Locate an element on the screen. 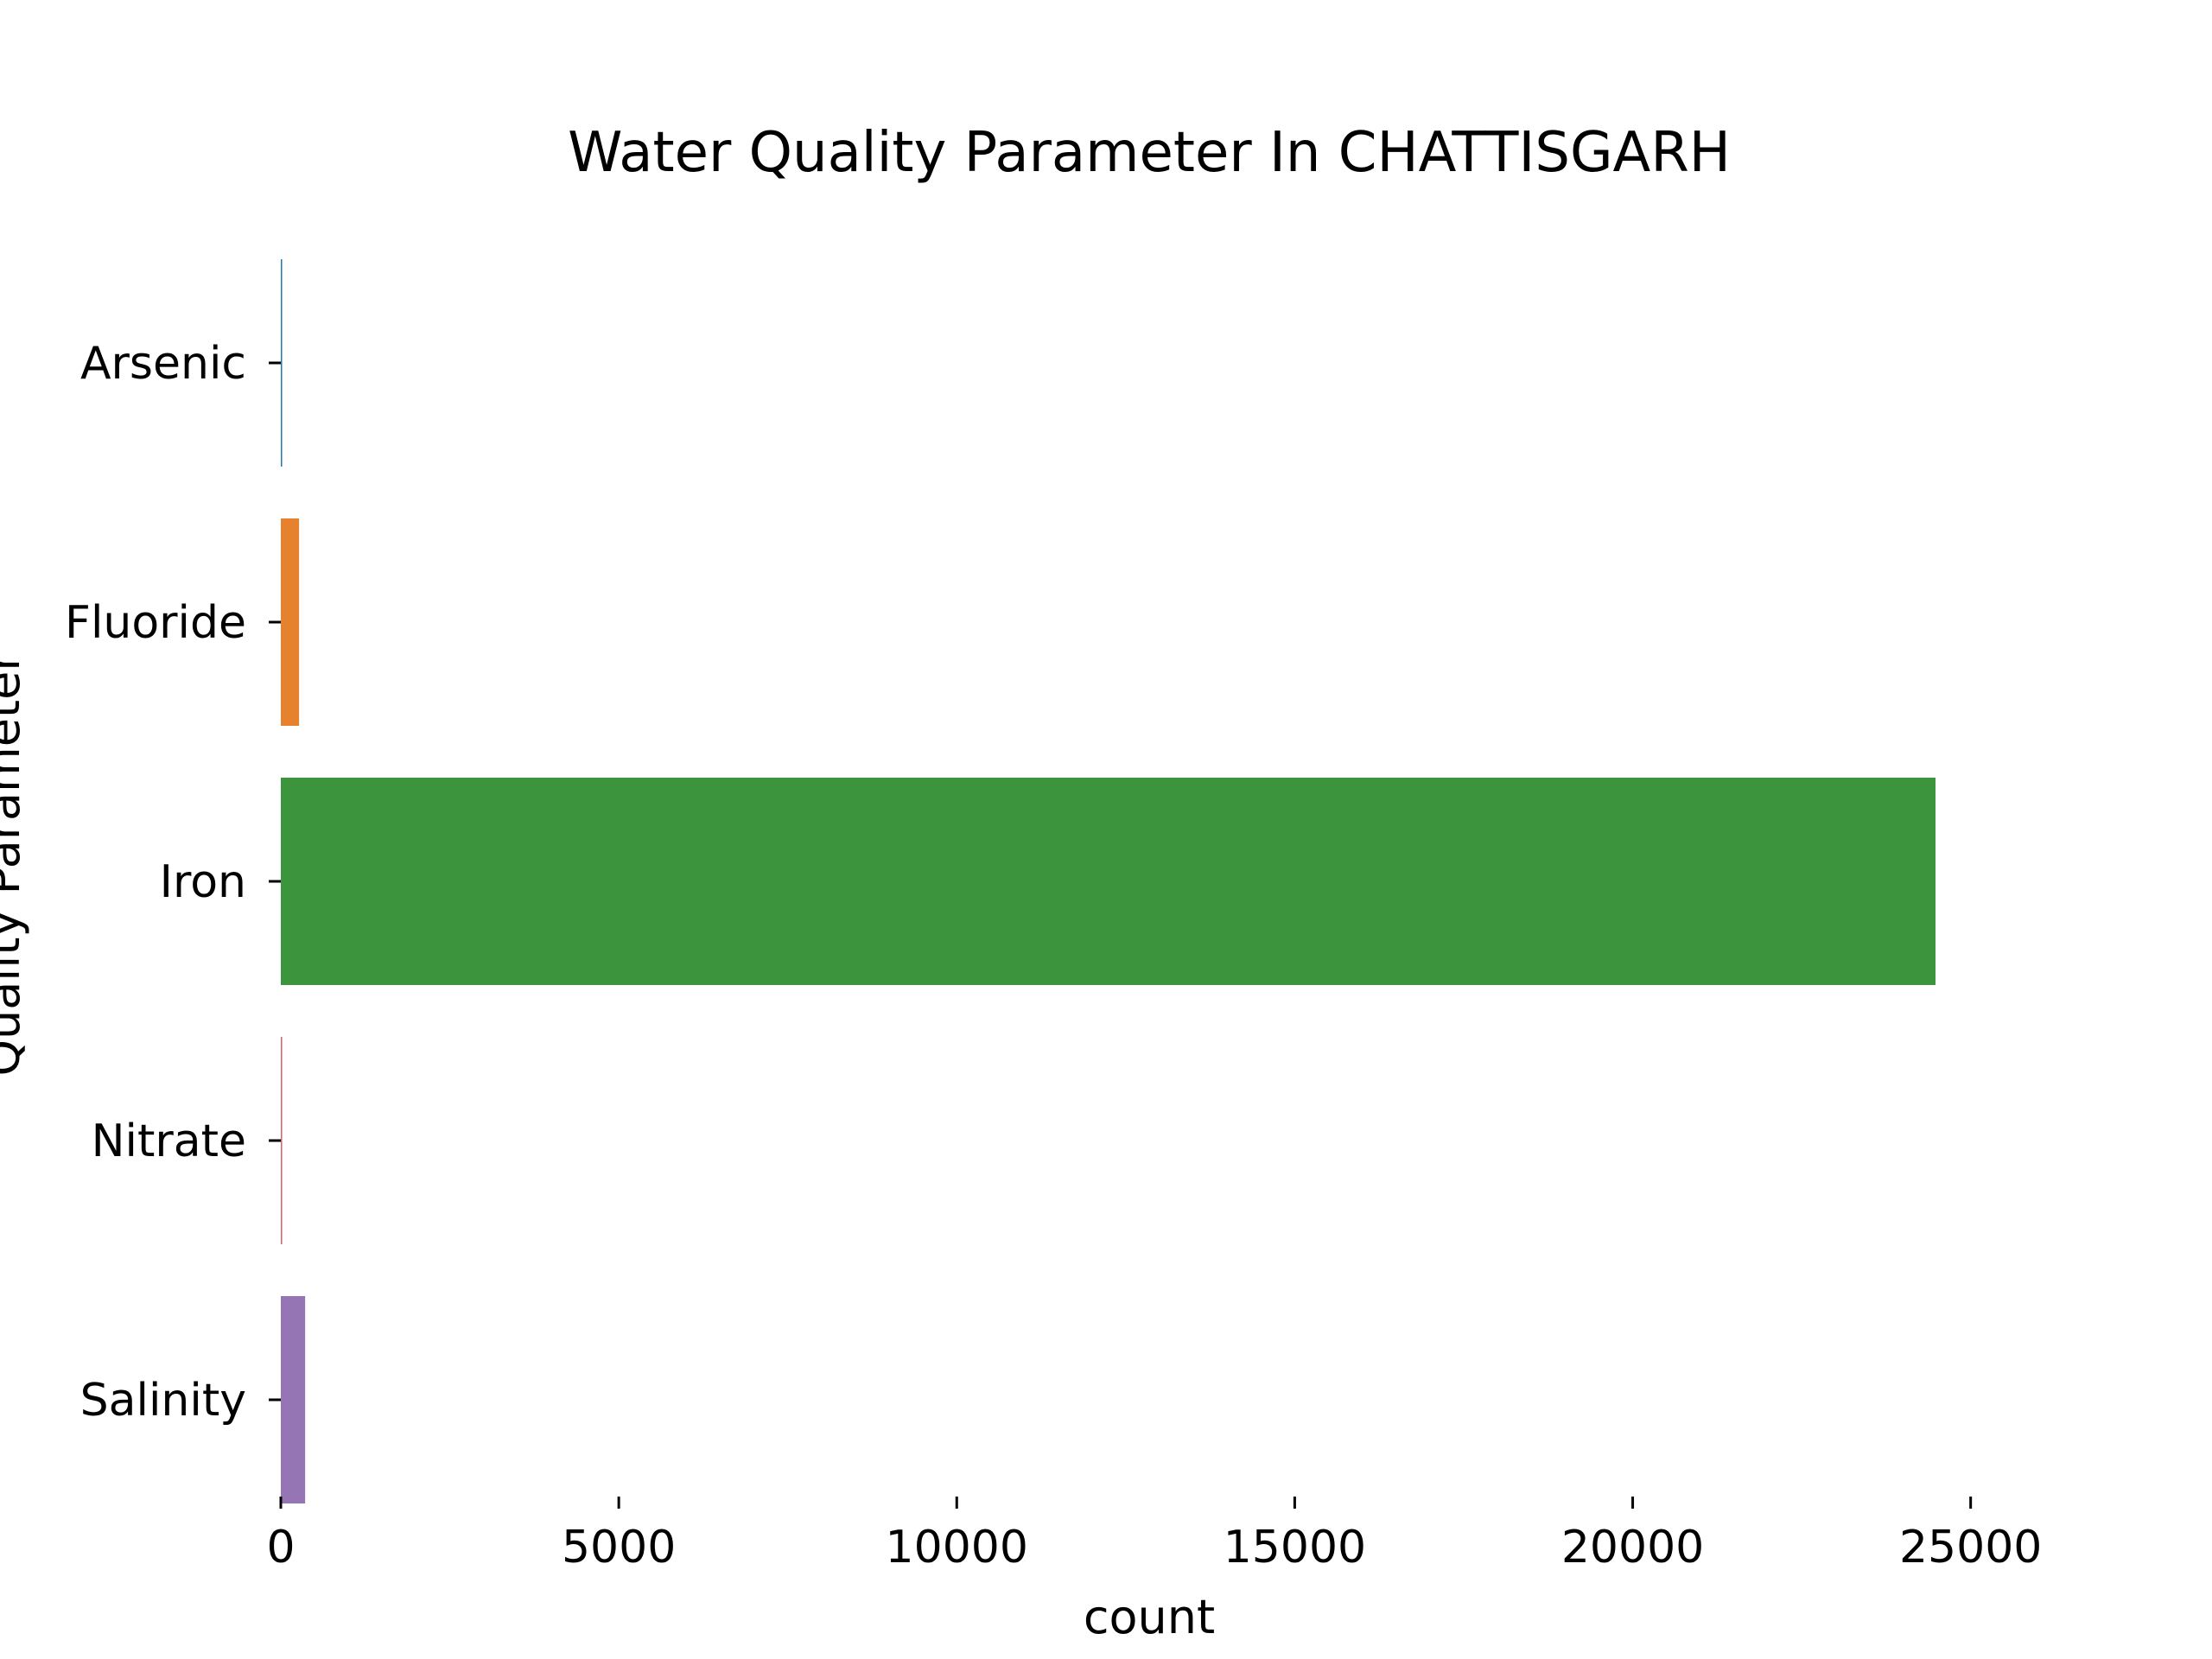  bar-arsenic is located at coordinates (282, 363).